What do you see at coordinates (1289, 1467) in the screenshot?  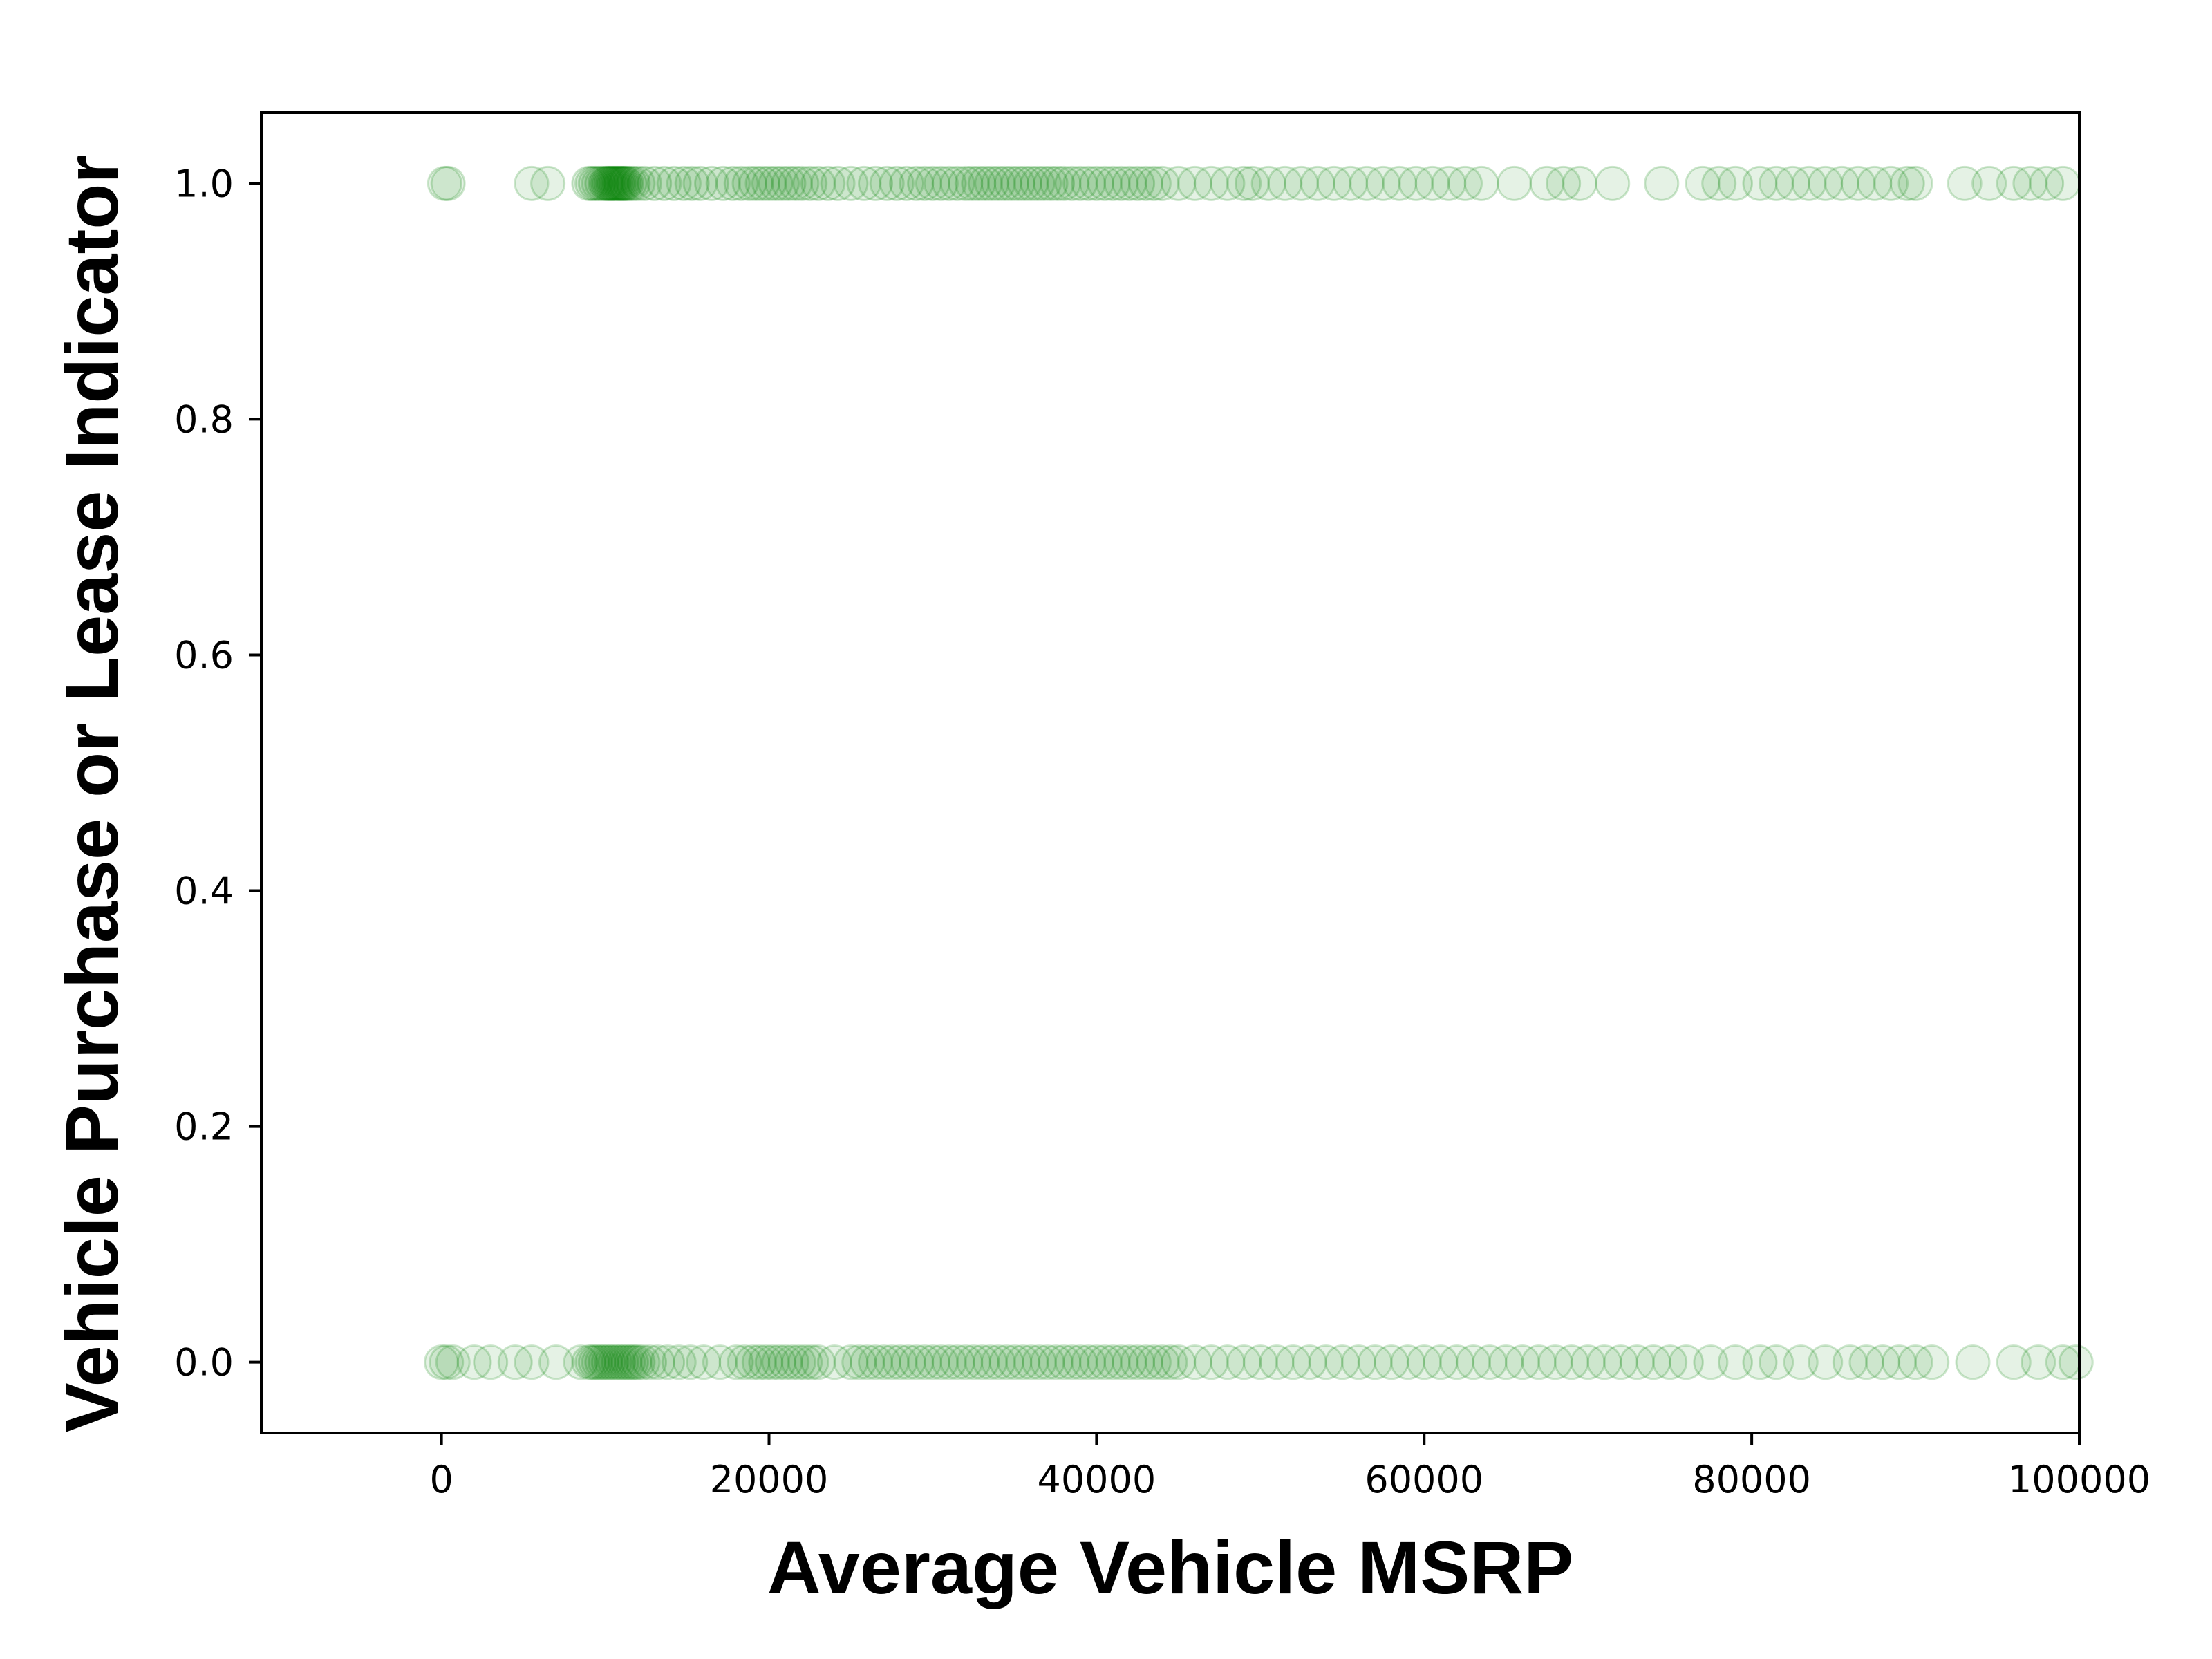 I see `x-axis-ticks: 0 20000 40000 60000 80000 100000` at bounding box center [1289, 1467].